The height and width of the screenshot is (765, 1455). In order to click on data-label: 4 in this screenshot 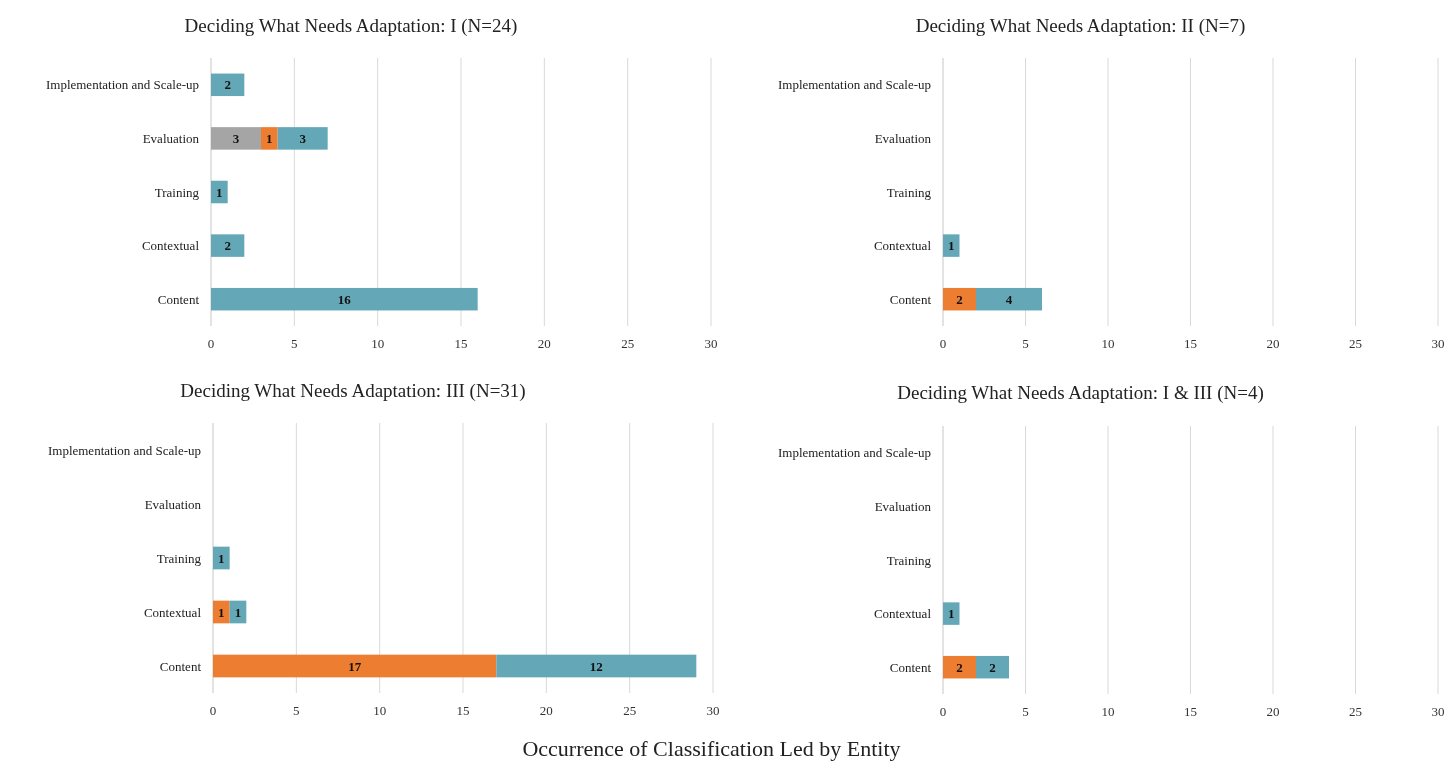, I will do `click(1009, 299)`.